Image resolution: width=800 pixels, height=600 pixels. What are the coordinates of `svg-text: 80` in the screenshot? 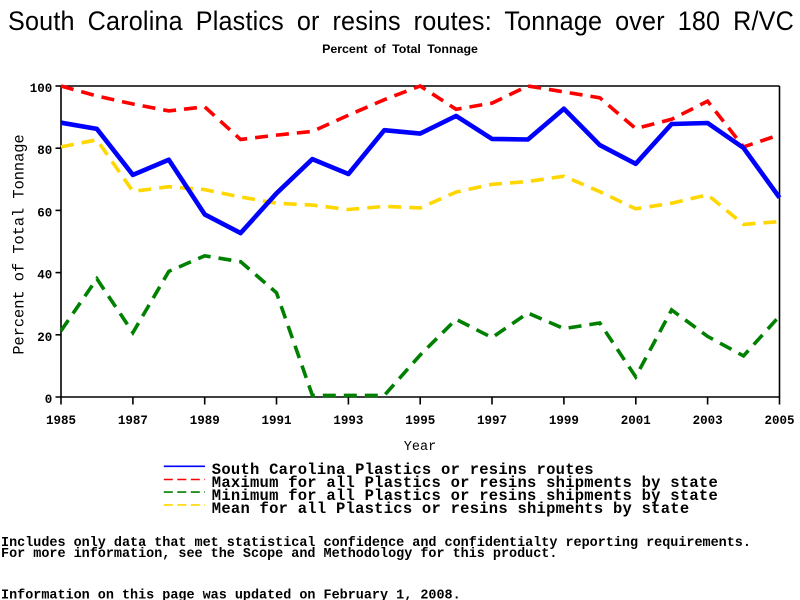 It's located at (44, 151).